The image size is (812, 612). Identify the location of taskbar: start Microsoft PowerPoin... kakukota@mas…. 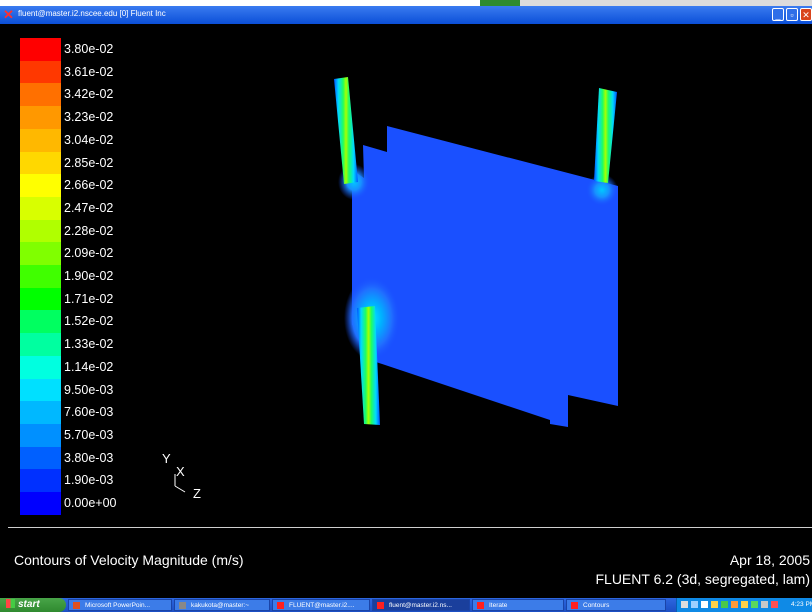
(406, 605).